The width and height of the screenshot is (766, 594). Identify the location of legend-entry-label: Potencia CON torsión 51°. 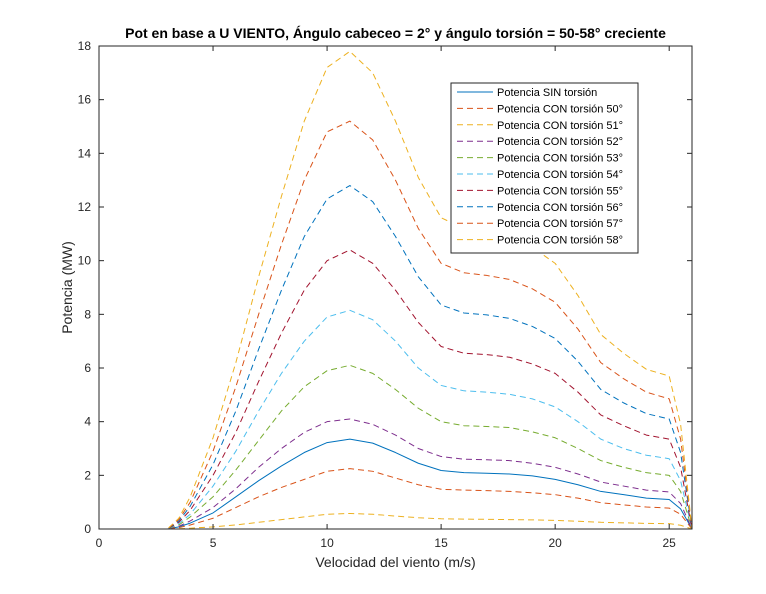
(560, 126).